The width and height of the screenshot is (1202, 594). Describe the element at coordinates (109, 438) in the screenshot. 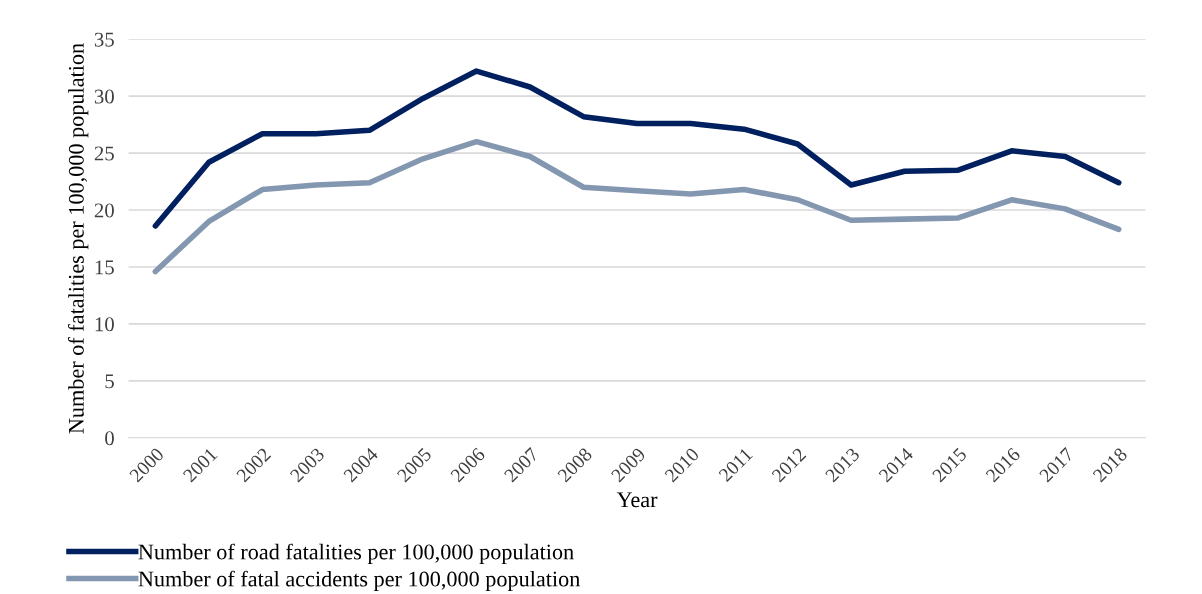

I see `y-tick-label: 0` at that location.